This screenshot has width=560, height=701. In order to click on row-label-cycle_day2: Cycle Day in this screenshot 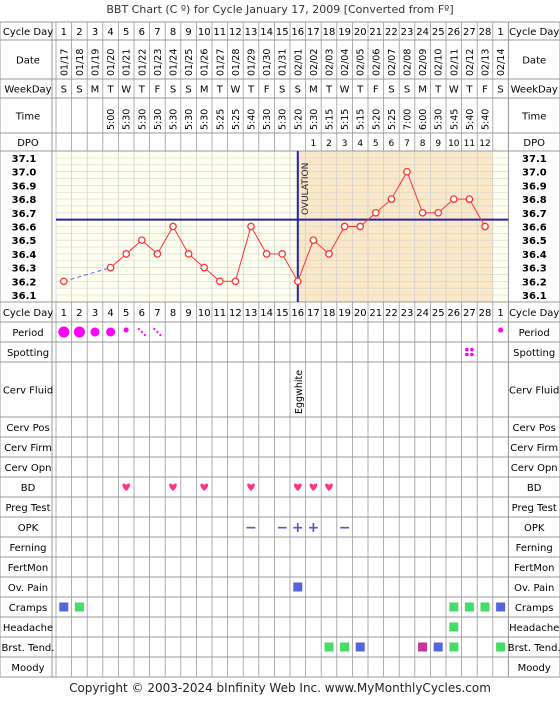, I will do `click(28, 313)`.